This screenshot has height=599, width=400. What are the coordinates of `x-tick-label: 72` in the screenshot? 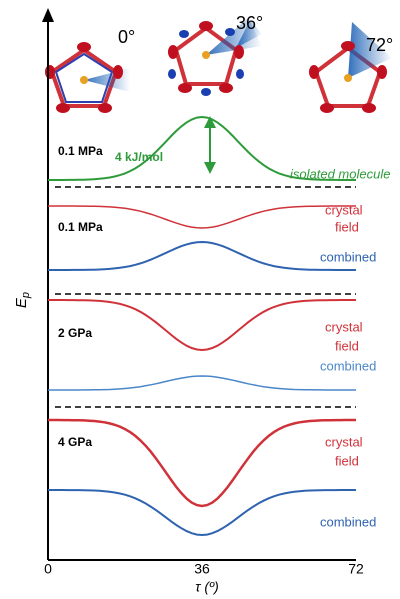 It's located at (356, 569).